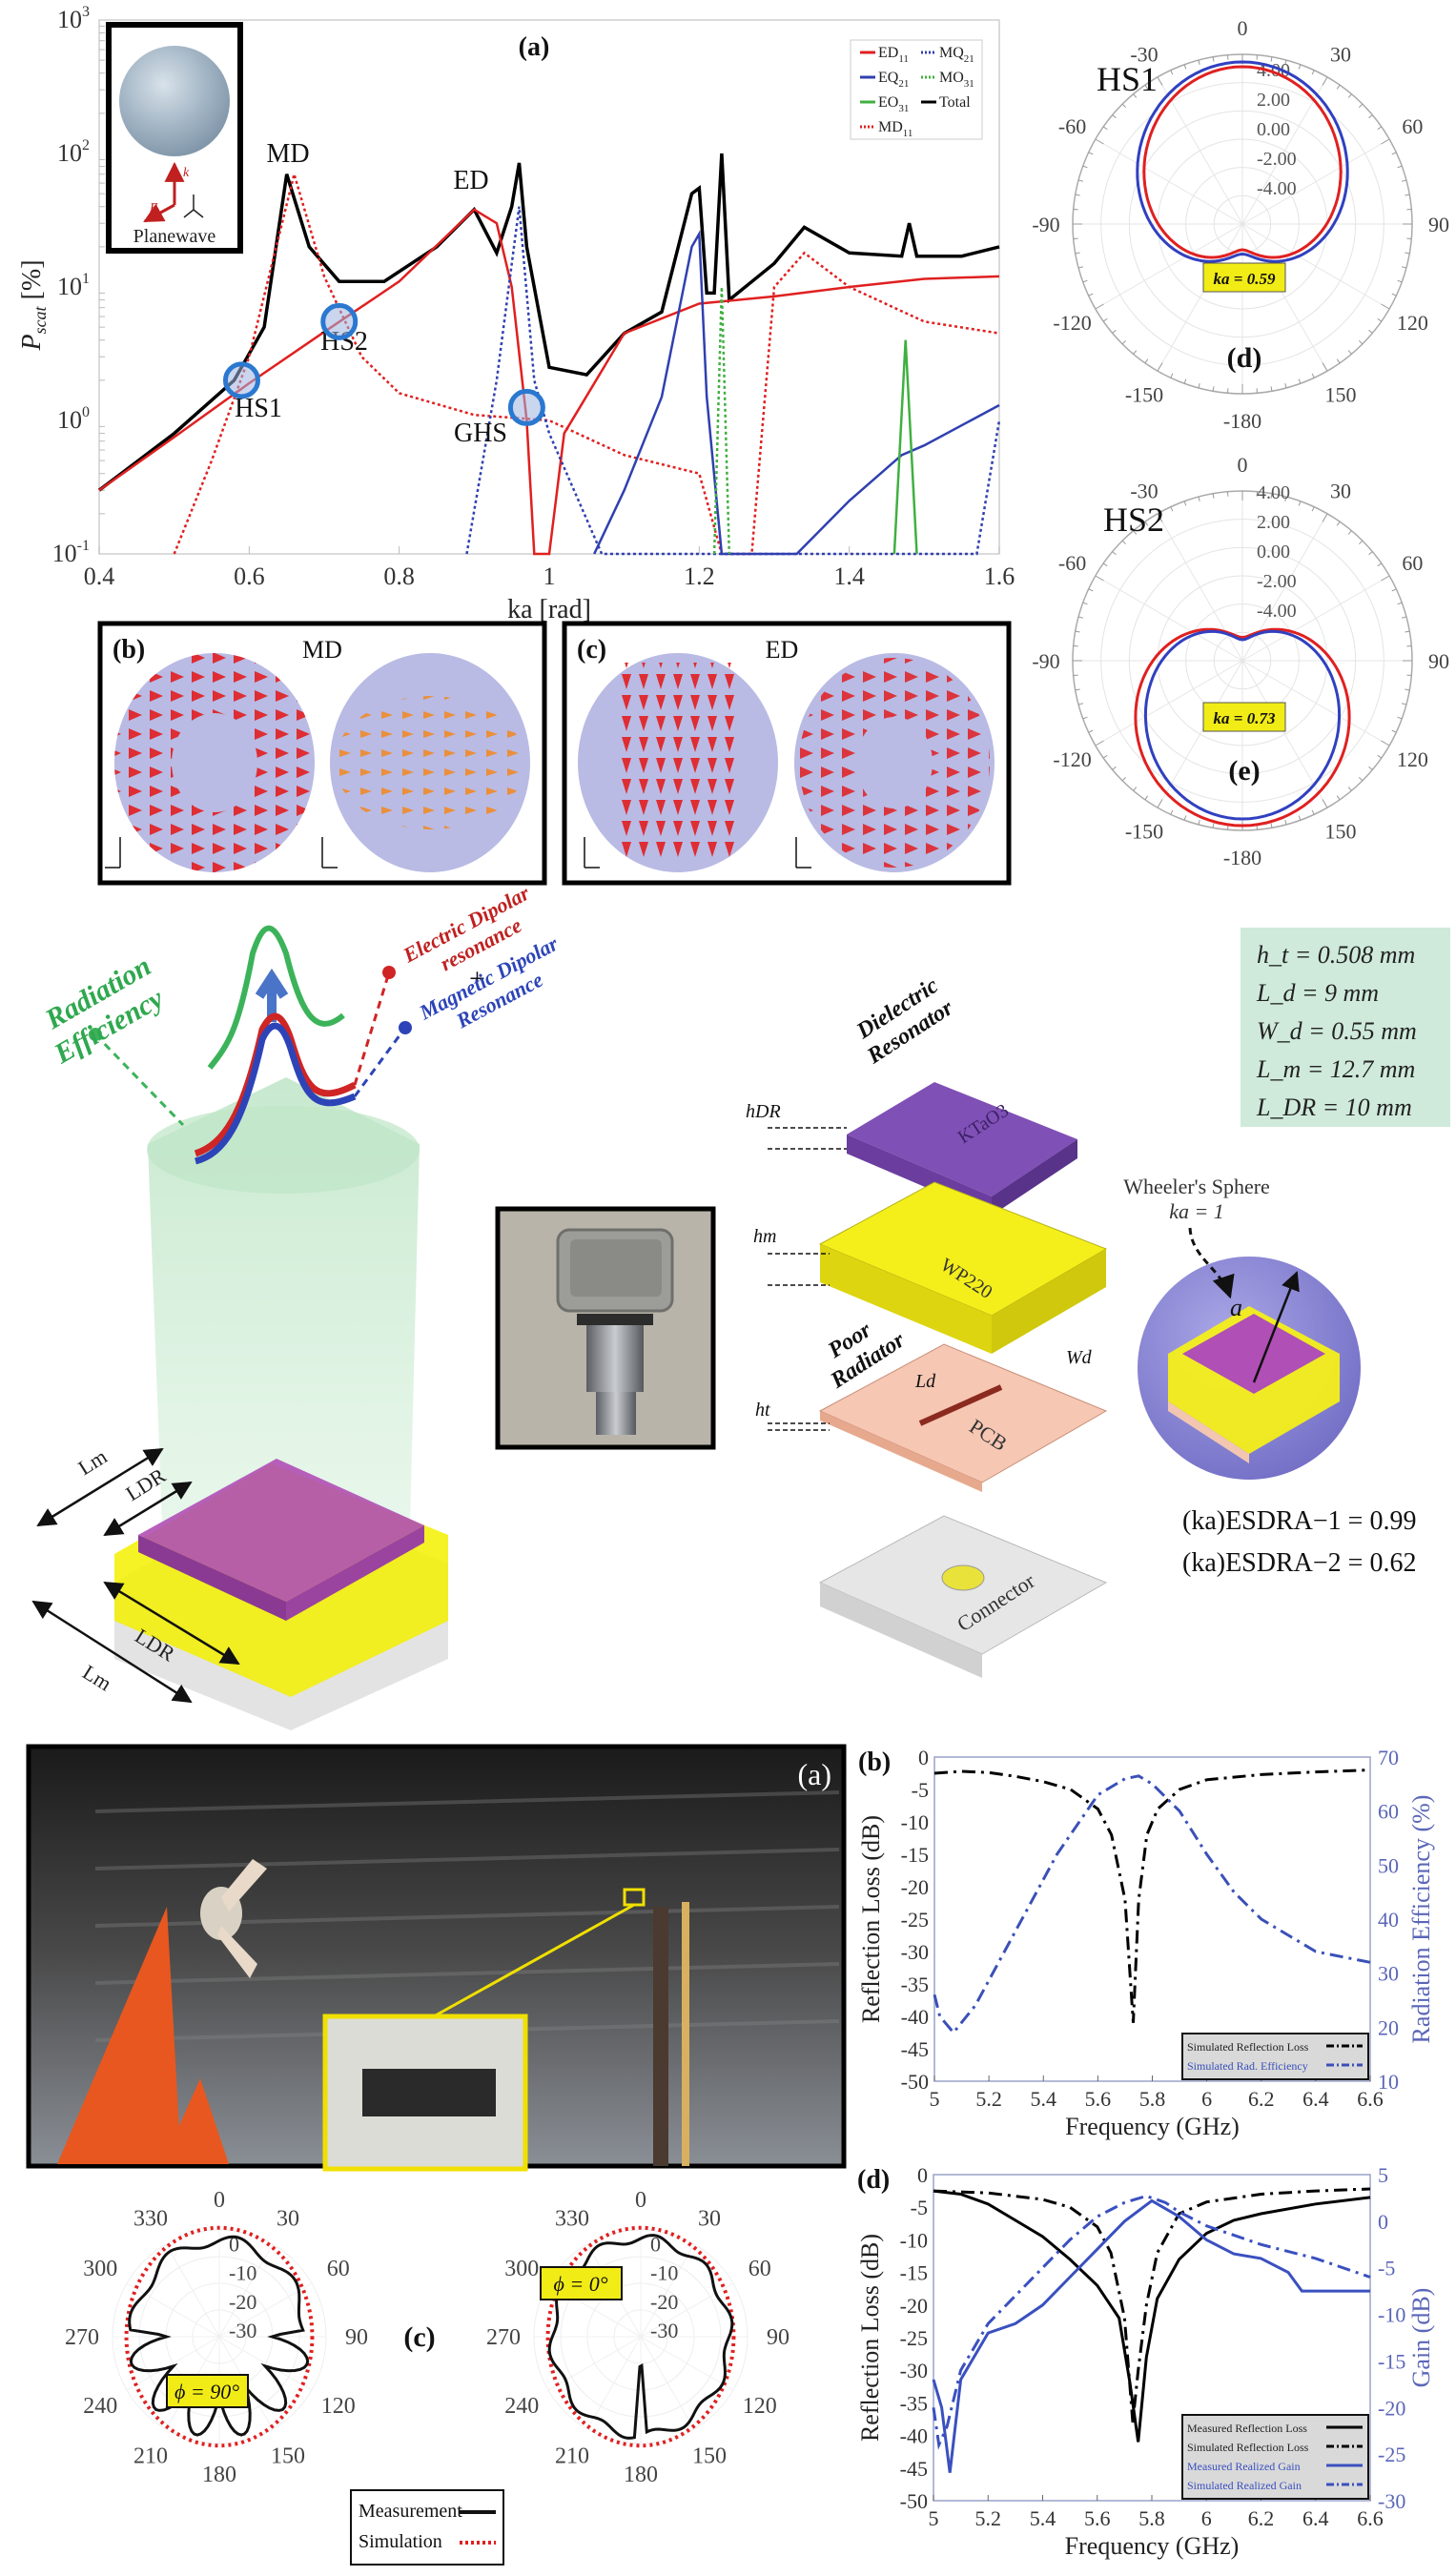 The image size is (1456, 2576). What do you see at coordinates (1242, 421) in the screenshot?
I see `angle-tick: -180` at bounding box center [1242, 421].